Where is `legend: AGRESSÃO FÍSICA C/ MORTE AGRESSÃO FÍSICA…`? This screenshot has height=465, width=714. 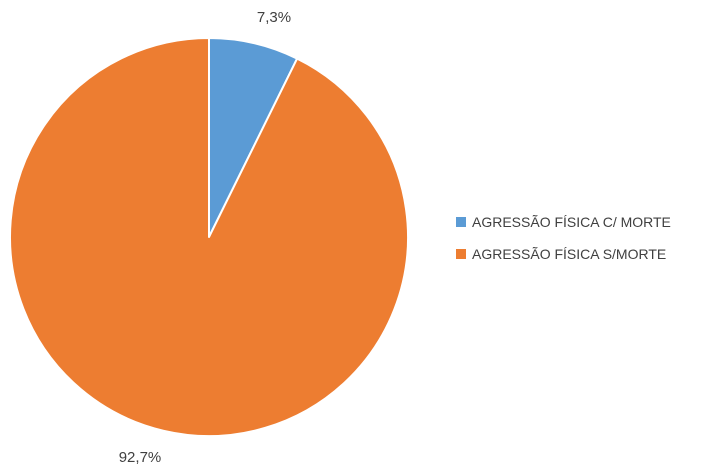 legend: AGRESSÃO FÍSICA C/ MORTE AGRESSÃO FÍSICA… is located at coordinates (563, 244).